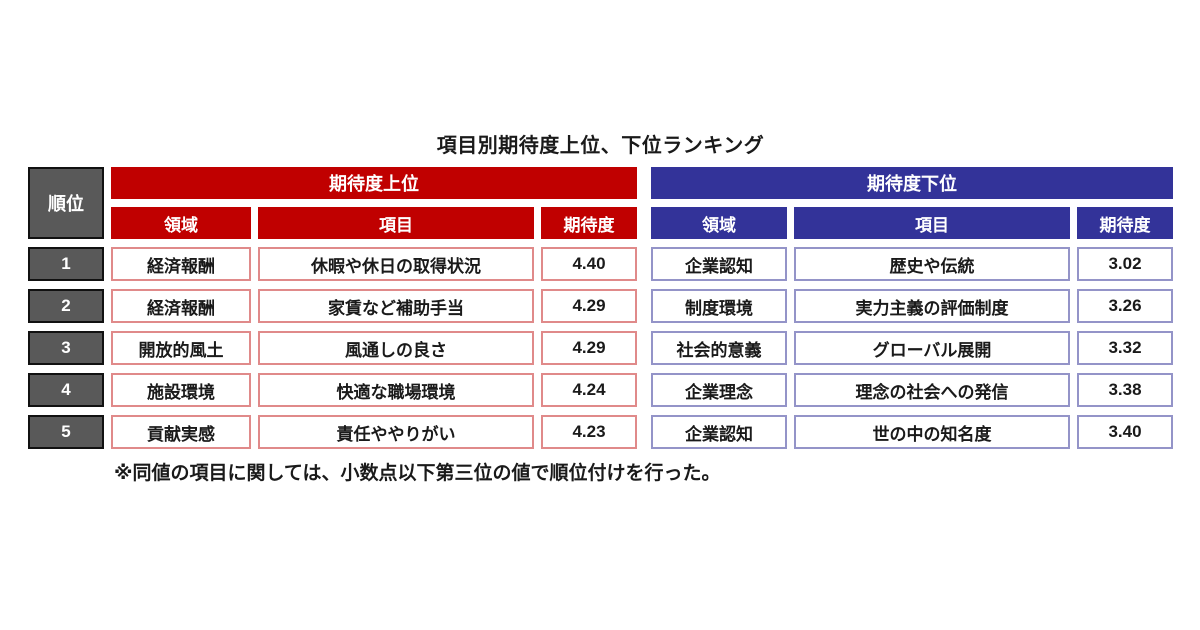  What do you see at coordinates (66, 390) in the screenshot?
I see `rank-cell: 4` at bounding box center [66, 390].